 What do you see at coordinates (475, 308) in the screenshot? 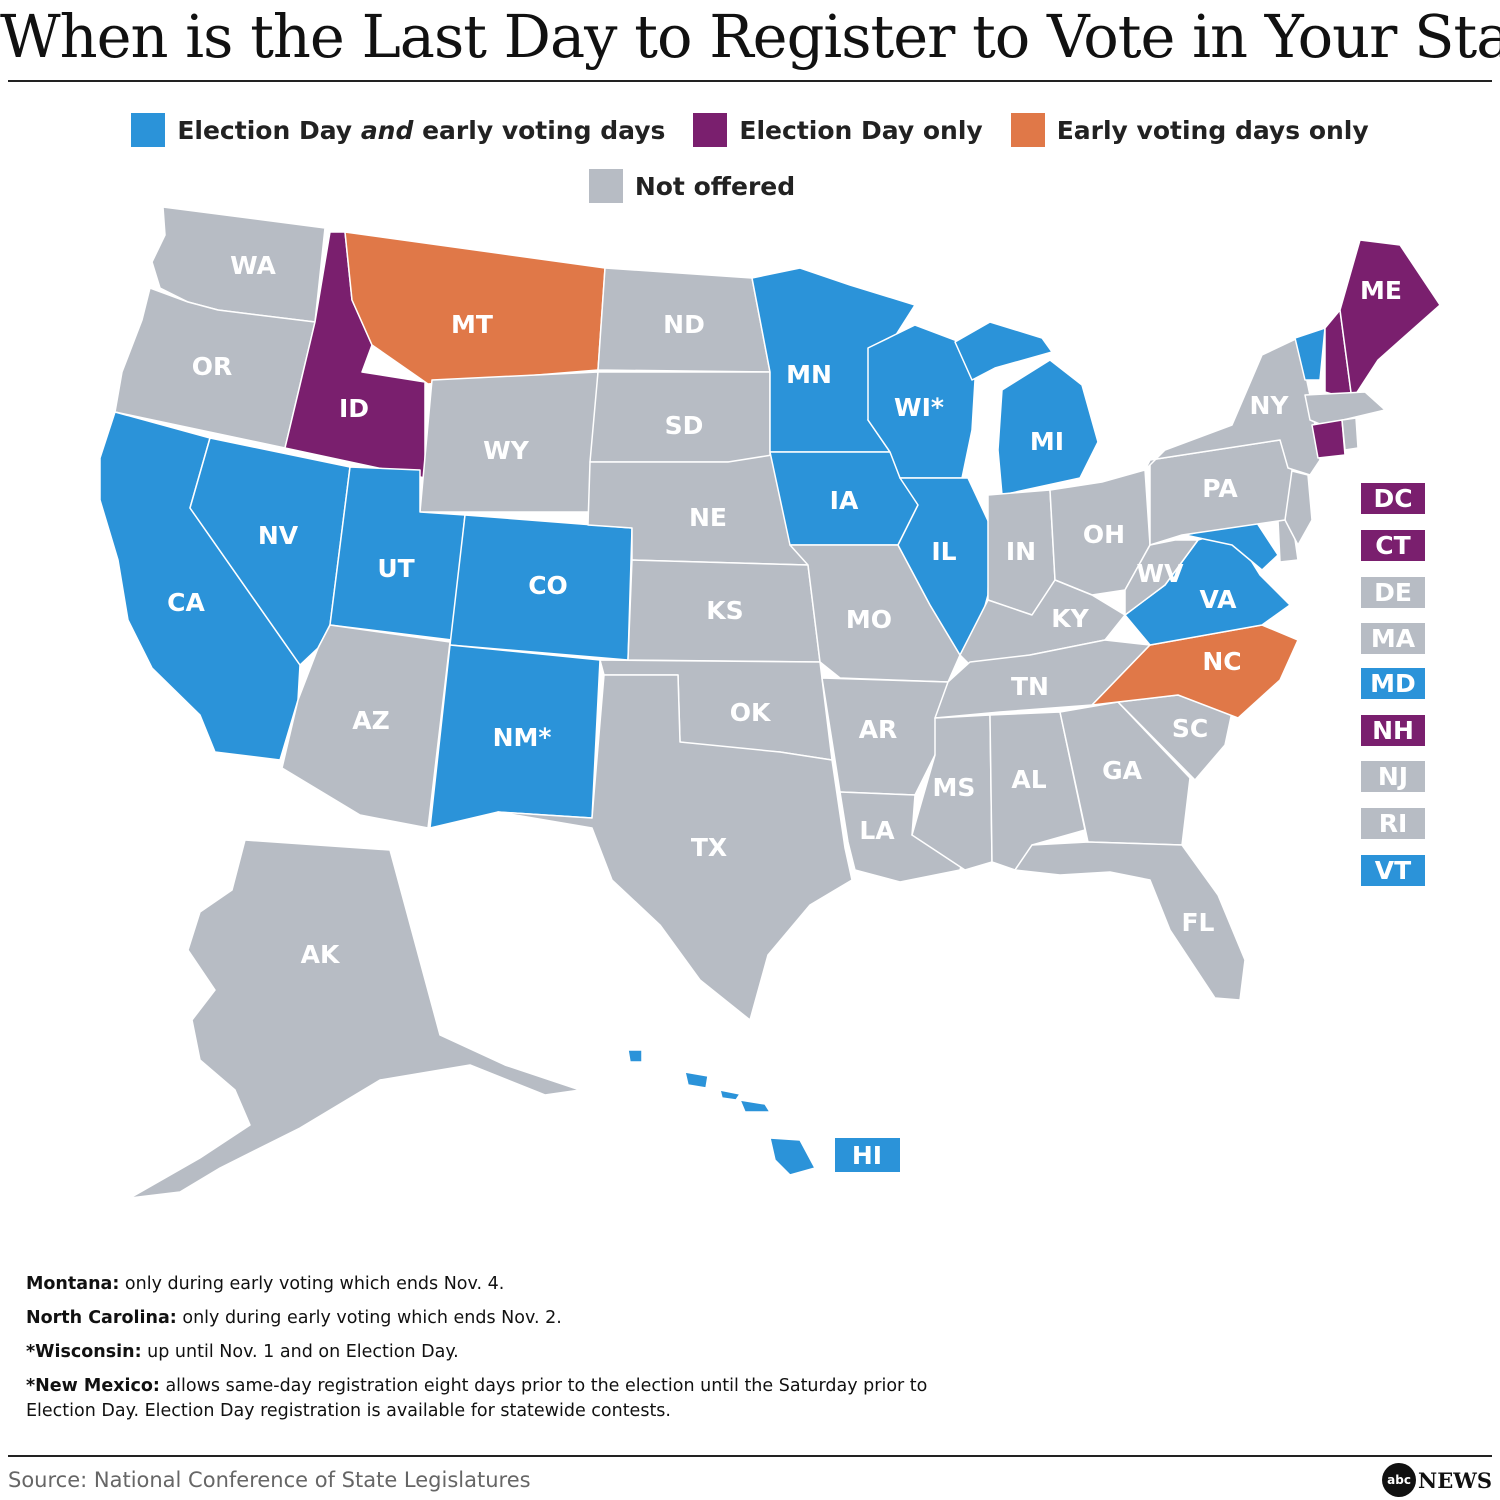
I see `state-shape-mt` at bounding box center [475, 308].